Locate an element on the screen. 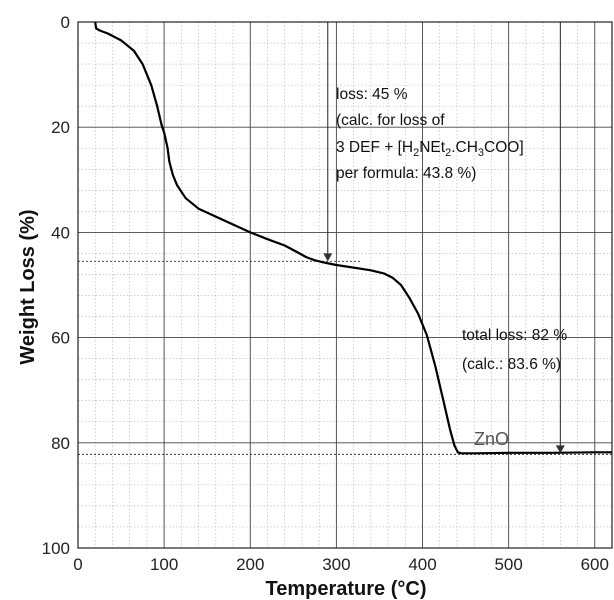 This screenshot has width=614, height=600. loss-annotation-line4: per formula: 43.8 %) is located at coordinates (406, 173).